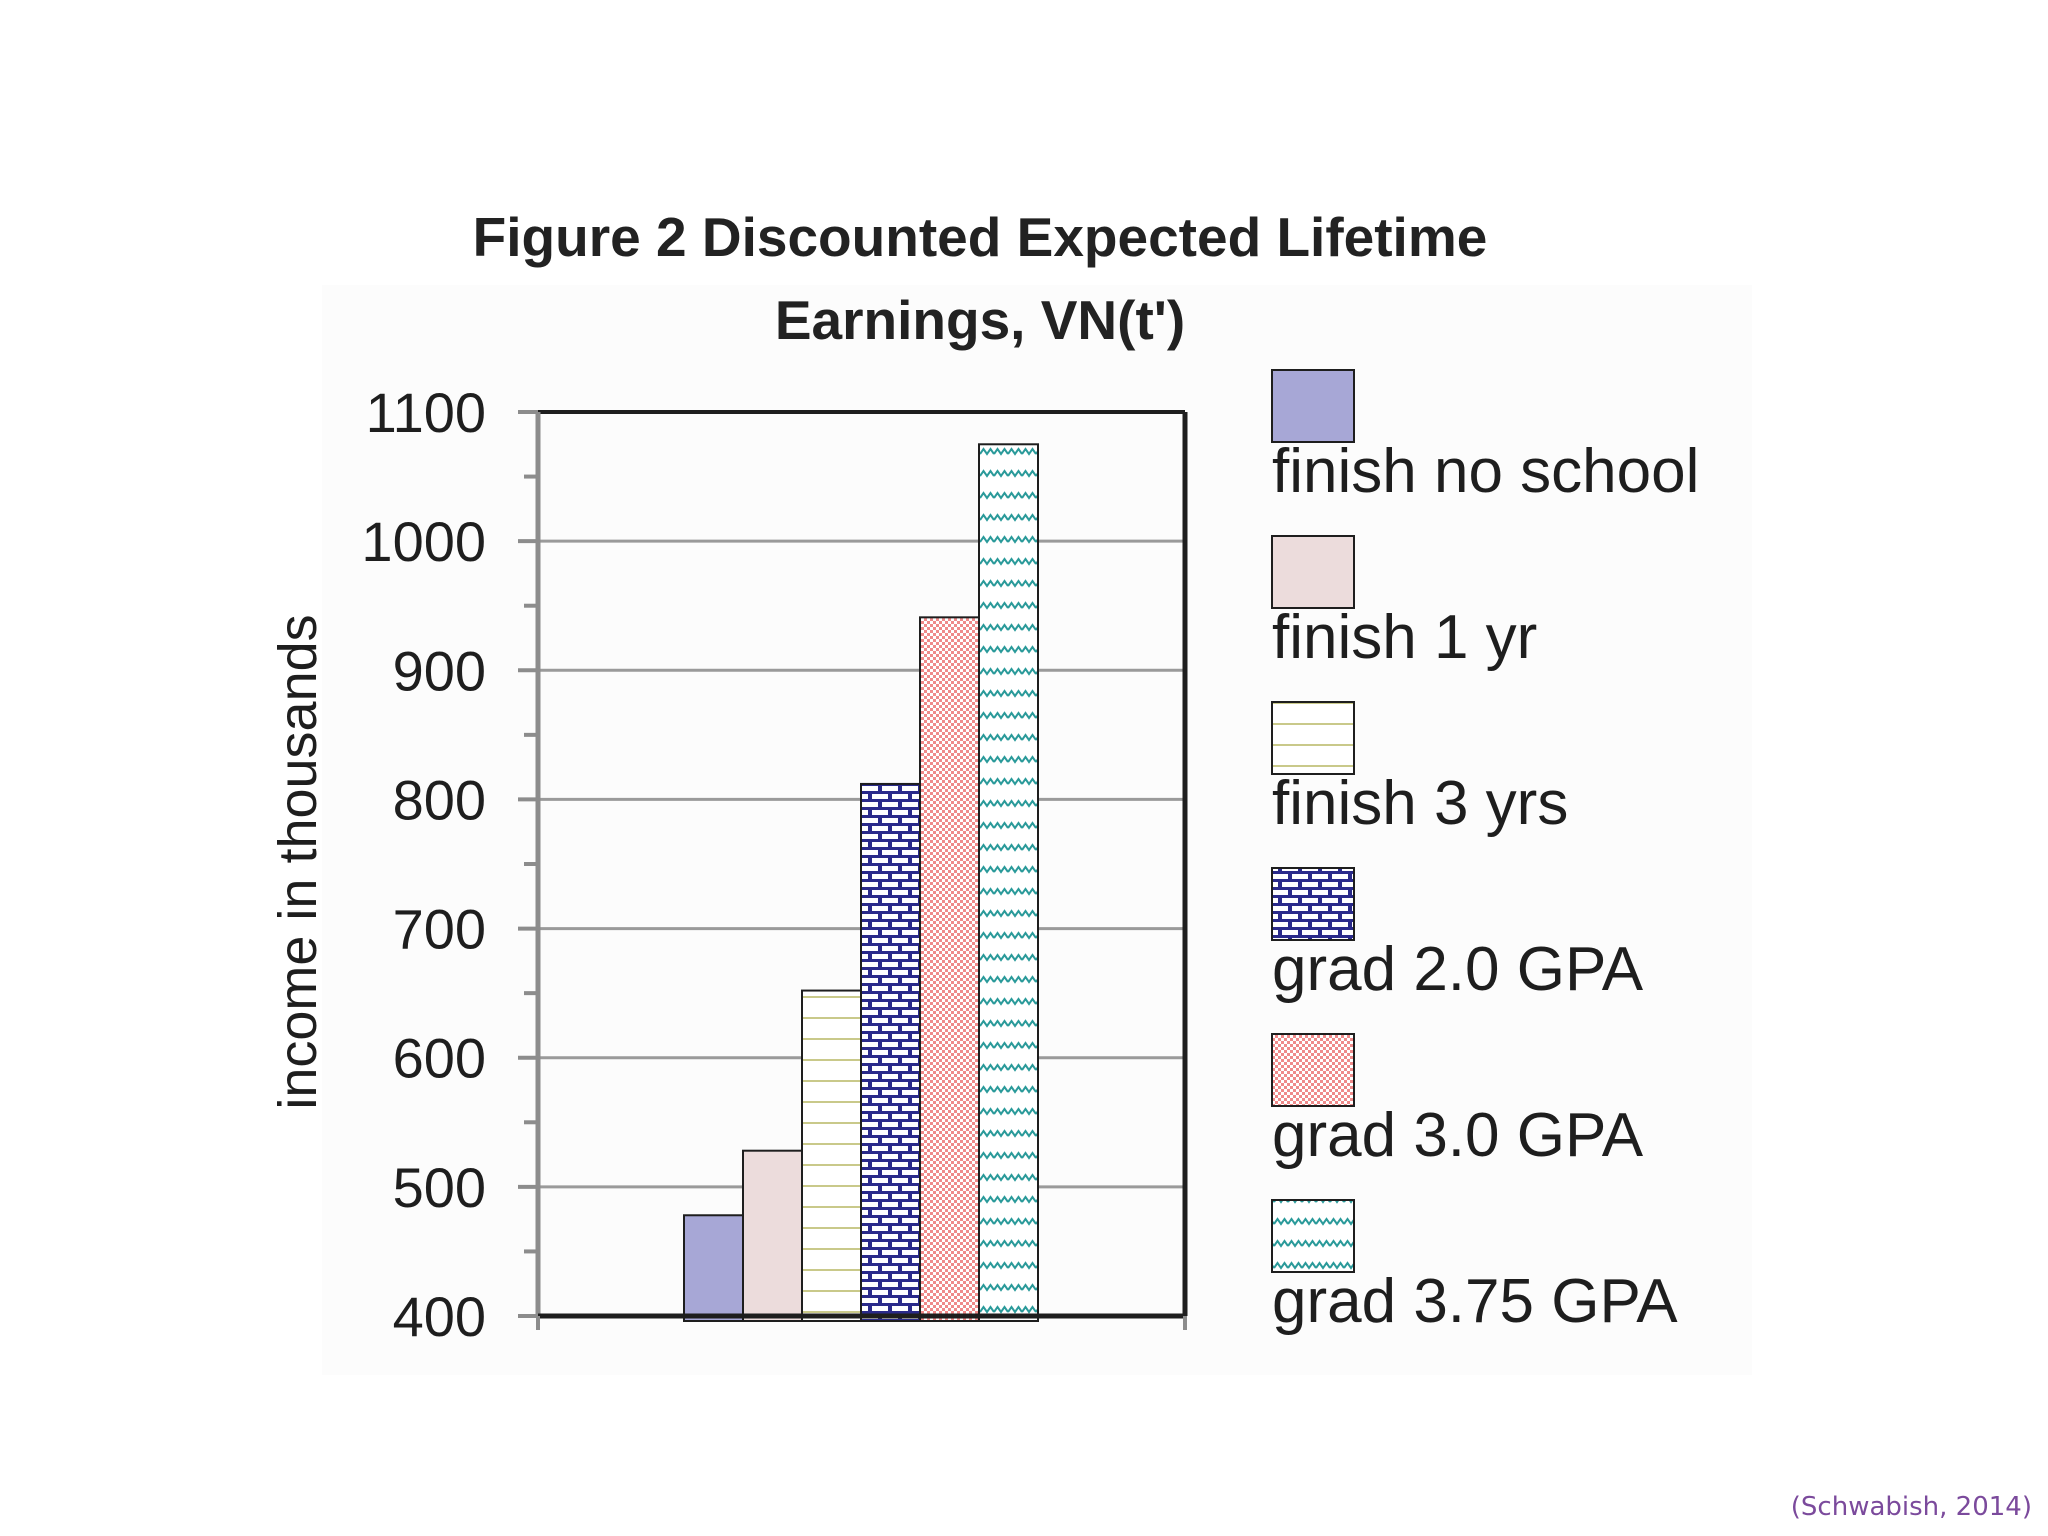 The image size is (2048, 1536). Describe the element at coordinates (1008, 882) in the screenshot. I see `bar-grad-3-75-gpa` at that location.